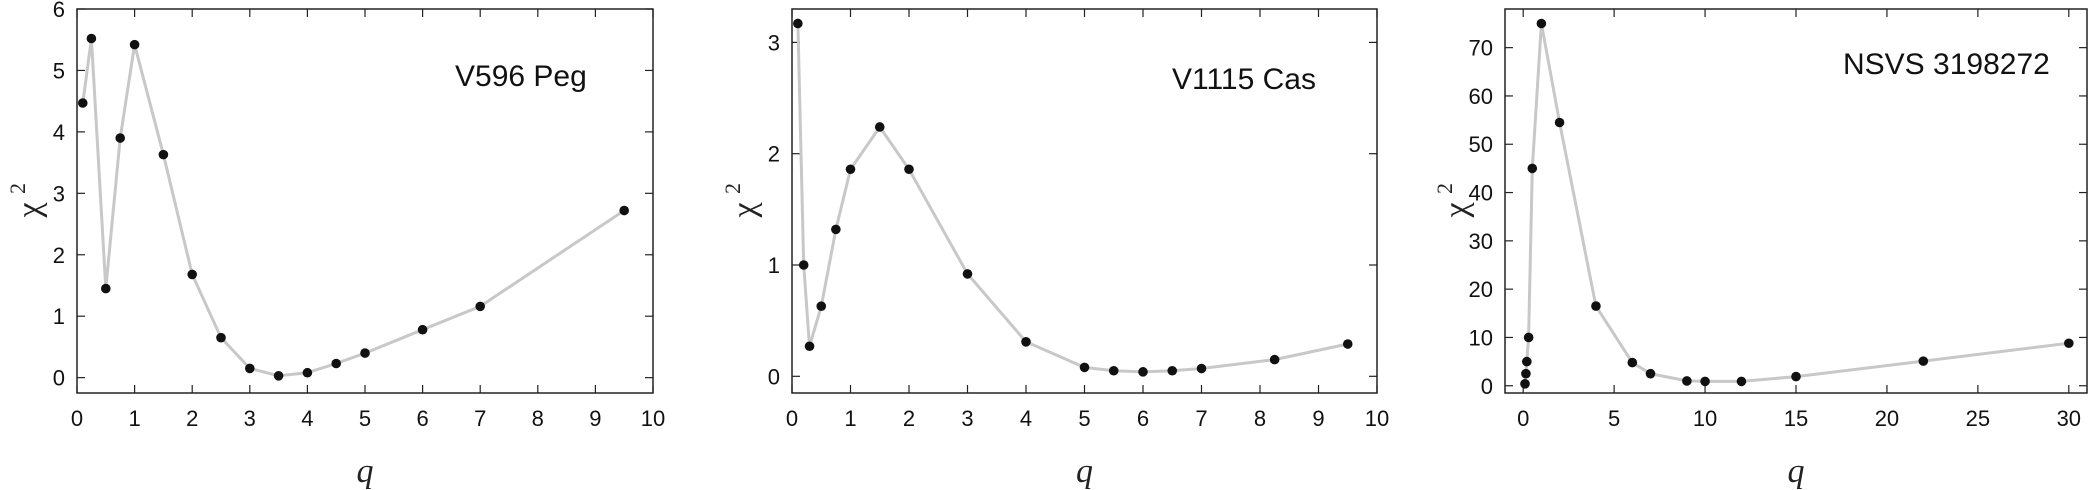 This screenshot has width=2100, height=490. What do you see at coordinates (1481, 289) in the screenshot?
I see `y-tick-label: 20` at bounding box center [1481, 289].